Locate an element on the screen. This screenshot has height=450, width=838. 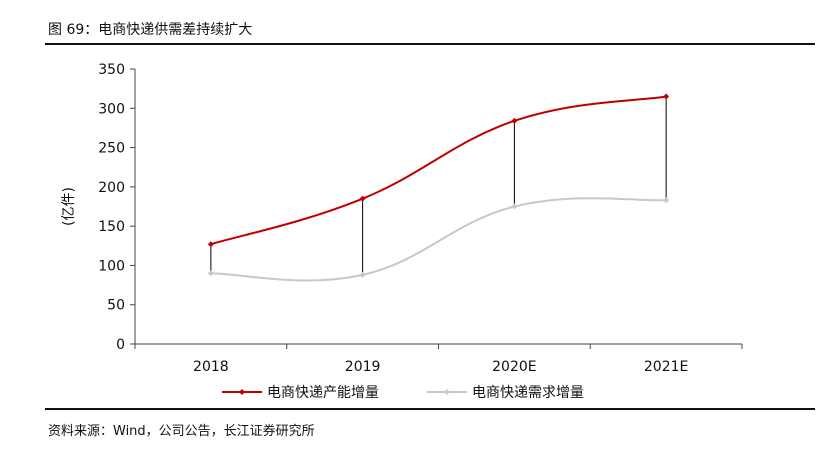
title-rule is located at coordinates (430, 44).